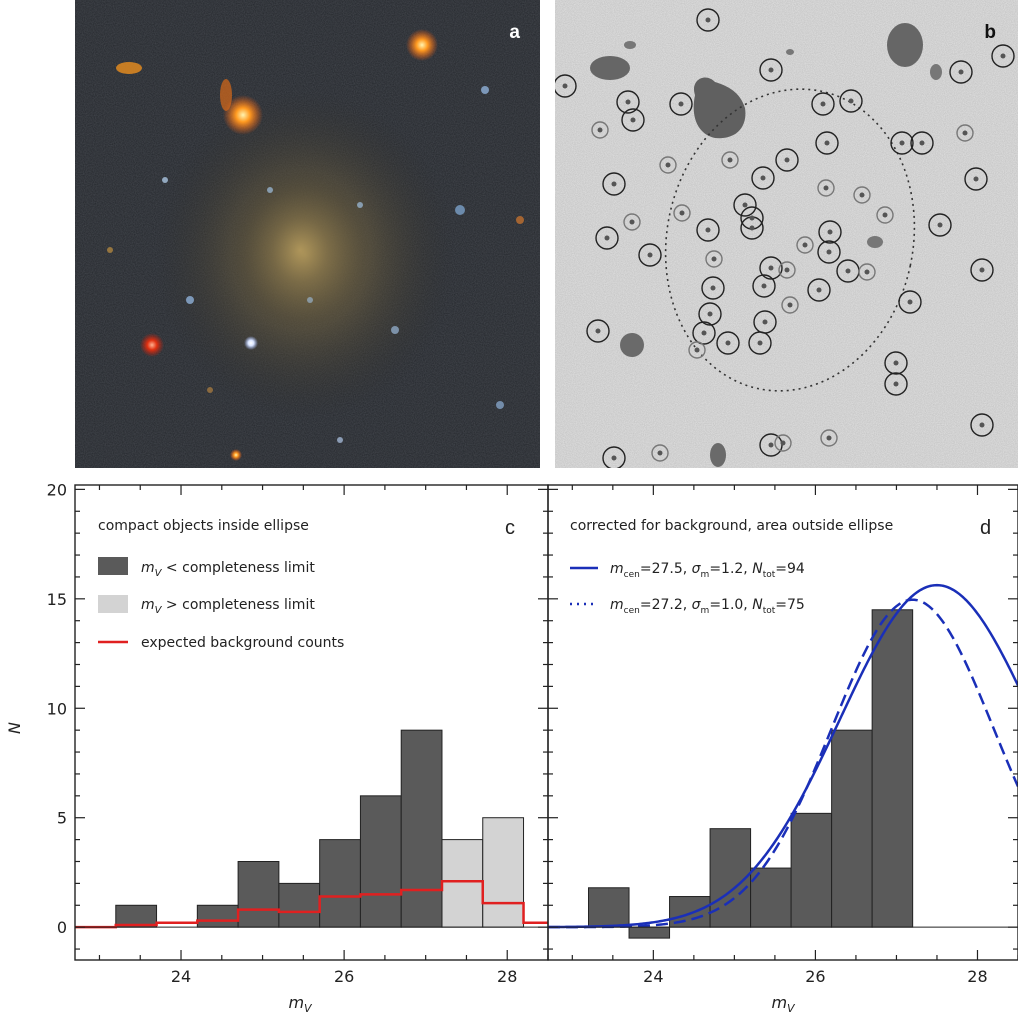 The height and width of the screenshot is (1015, 1018). What do you see at coordinates (228, 569) in the screenshot?
I see `legend-dark-label: mV < completeness limit` at bounding box center [228, 569].